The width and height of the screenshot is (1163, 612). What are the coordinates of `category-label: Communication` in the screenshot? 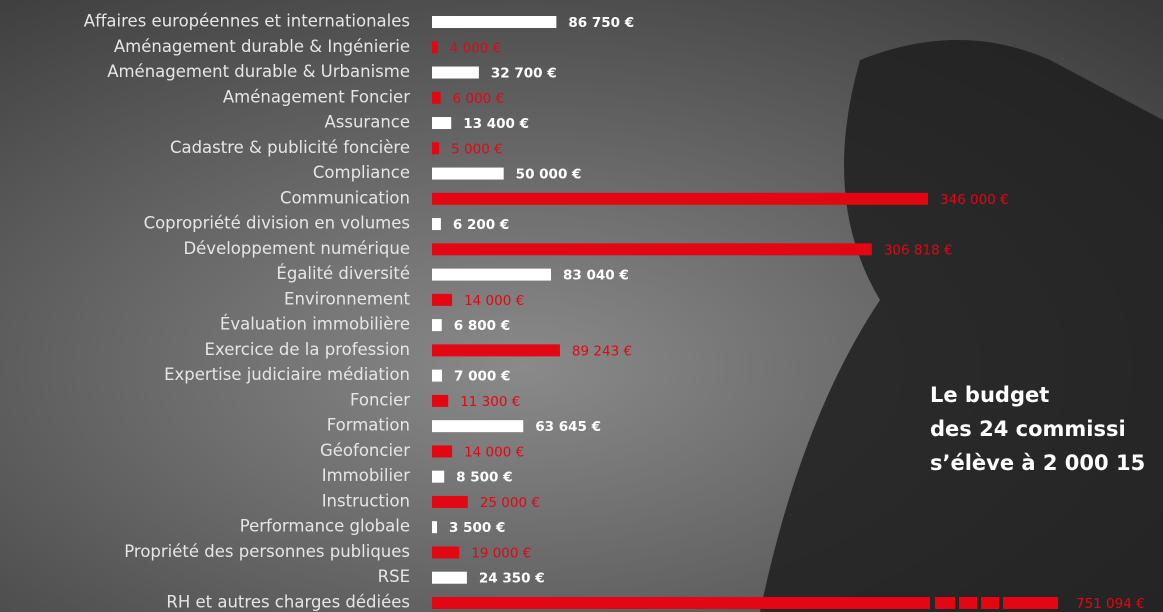 It's located at (345, 197).